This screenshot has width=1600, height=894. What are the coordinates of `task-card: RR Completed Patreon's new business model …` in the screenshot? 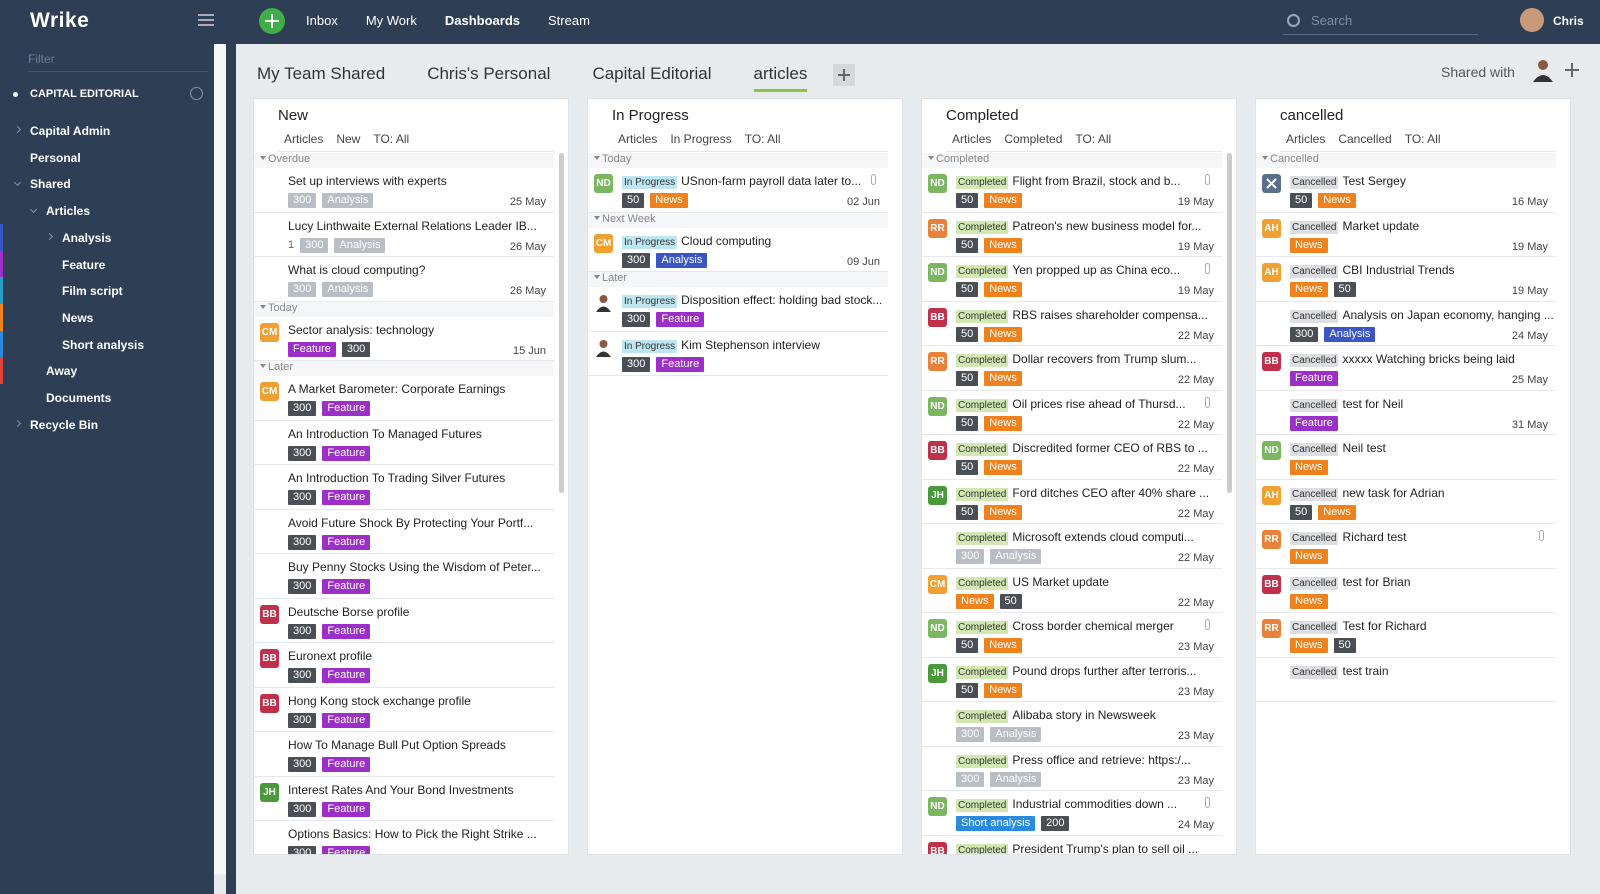 It's located at (1072, 235).